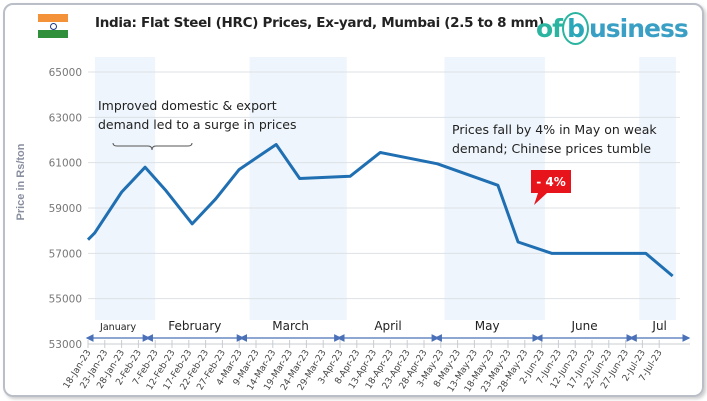 The width and height of the screenshot is (707, 401). I want to click on y-axis-title: Price in Rs/ton, so click(21, 181).